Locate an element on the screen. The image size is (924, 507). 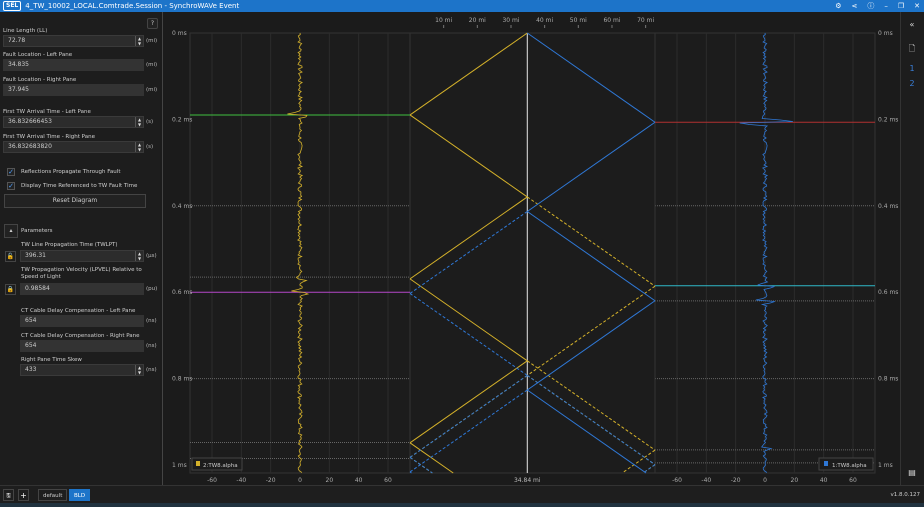
time-tick-right: 0.8 ms is located at coordinates (888, 379).